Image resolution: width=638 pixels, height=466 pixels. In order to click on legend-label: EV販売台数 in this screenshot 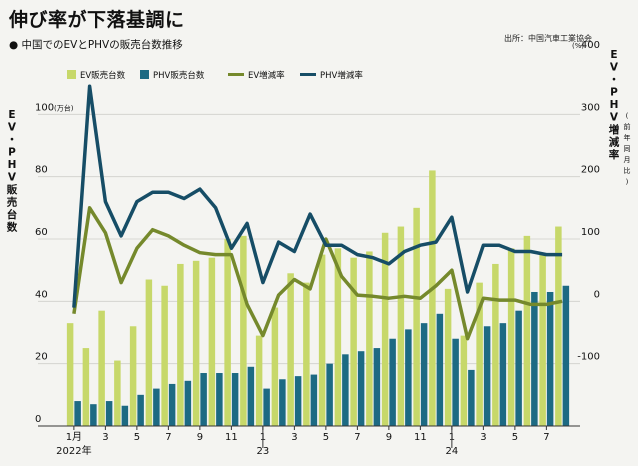, I will do `click(103, 75)`.